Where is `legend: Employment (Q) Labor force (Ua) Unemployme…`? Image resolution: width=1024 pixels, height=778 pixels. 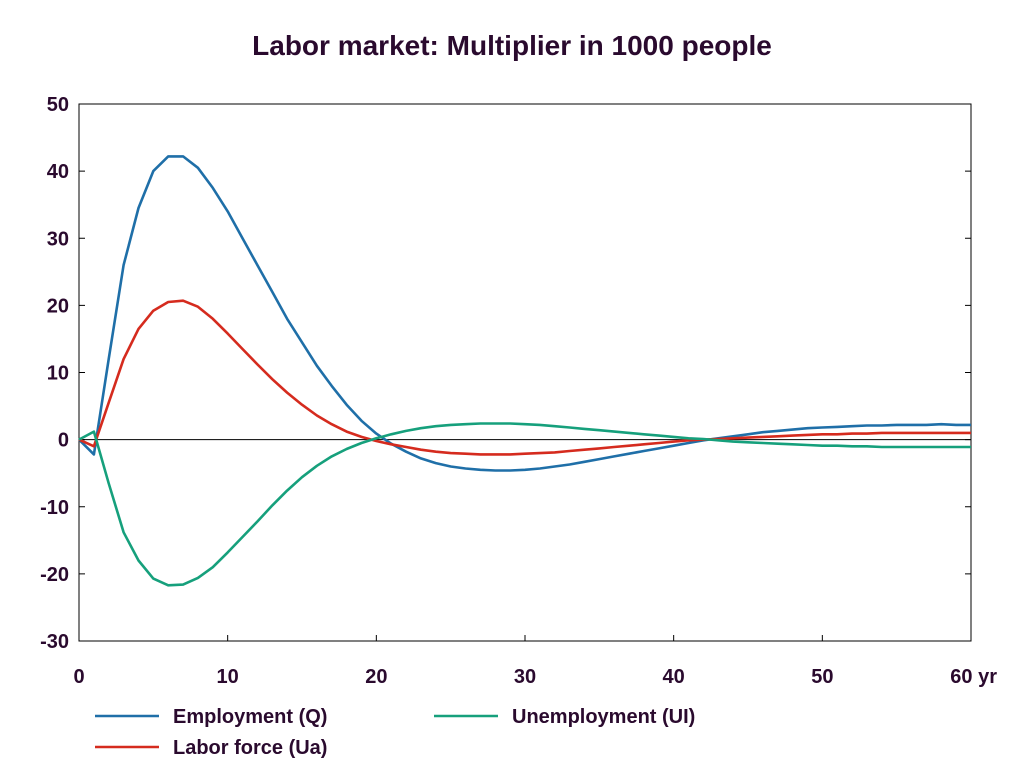 legend: Employment (Q) Labor force (Ua) Unemployme… is located at coordinates (395, 732).